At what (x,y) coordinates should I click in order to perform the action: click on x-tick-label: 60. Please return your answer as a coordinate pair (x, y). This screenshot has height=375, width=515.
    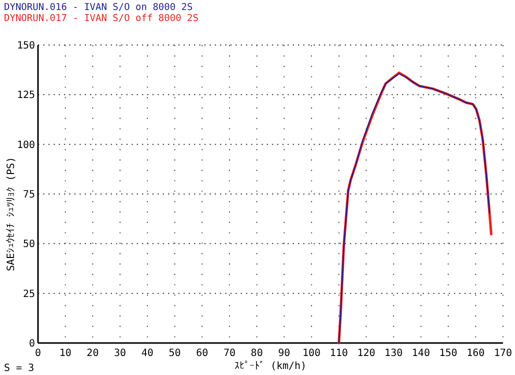
    Looking at the image, I should click on (202, 353).